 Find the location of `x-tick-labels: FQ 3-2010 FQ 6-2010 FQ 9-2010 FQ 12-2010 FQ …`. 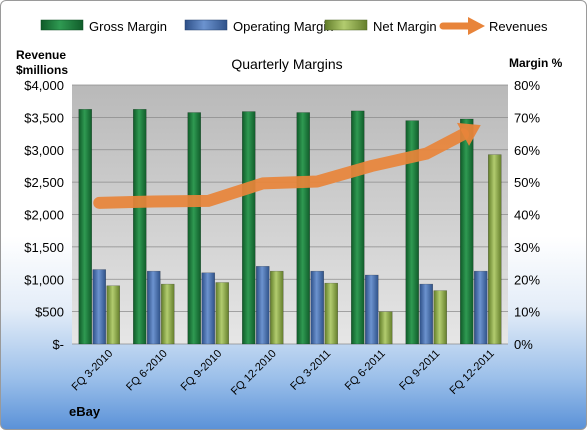

x-tick-labels: FQ 3-2010 FQ 6-2010 FQ 9-2010 FQ 12-2010 FQ … is located at coordinates (283, 373).